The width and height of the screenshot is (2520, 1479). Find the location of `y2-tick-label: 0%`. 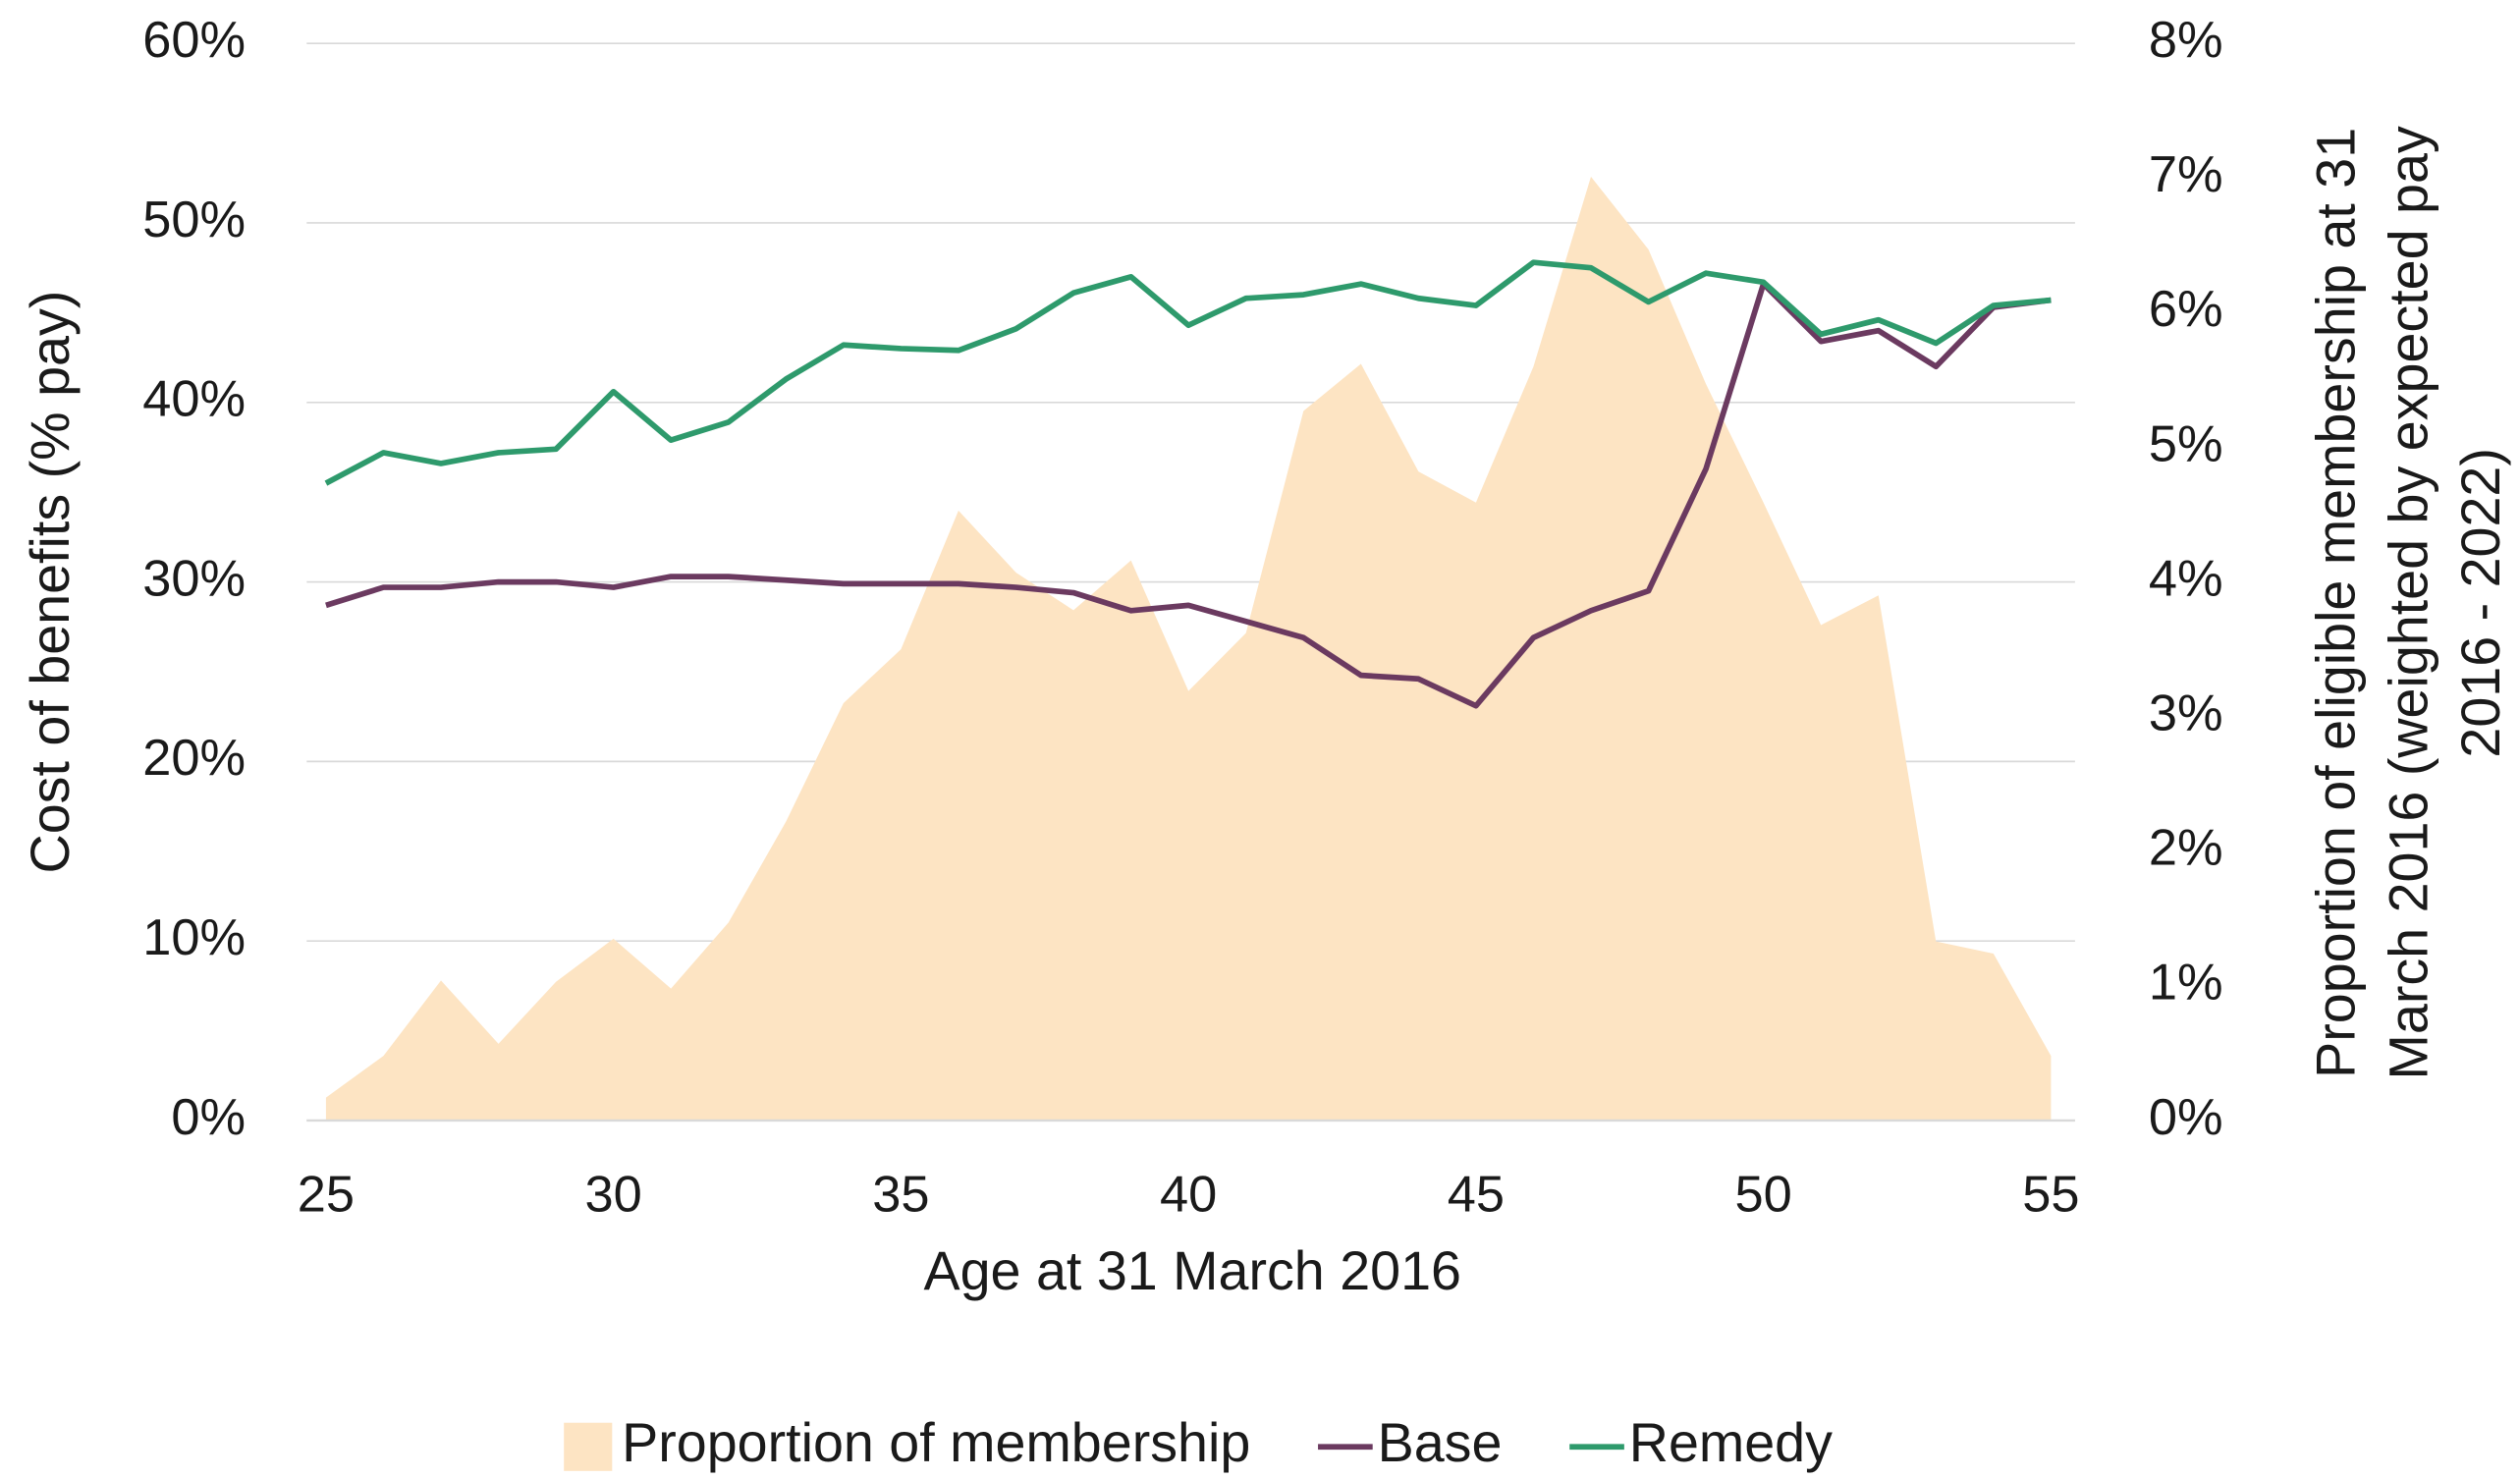

y2-tick-label: 0% is located at coordinates (2186, 1117).